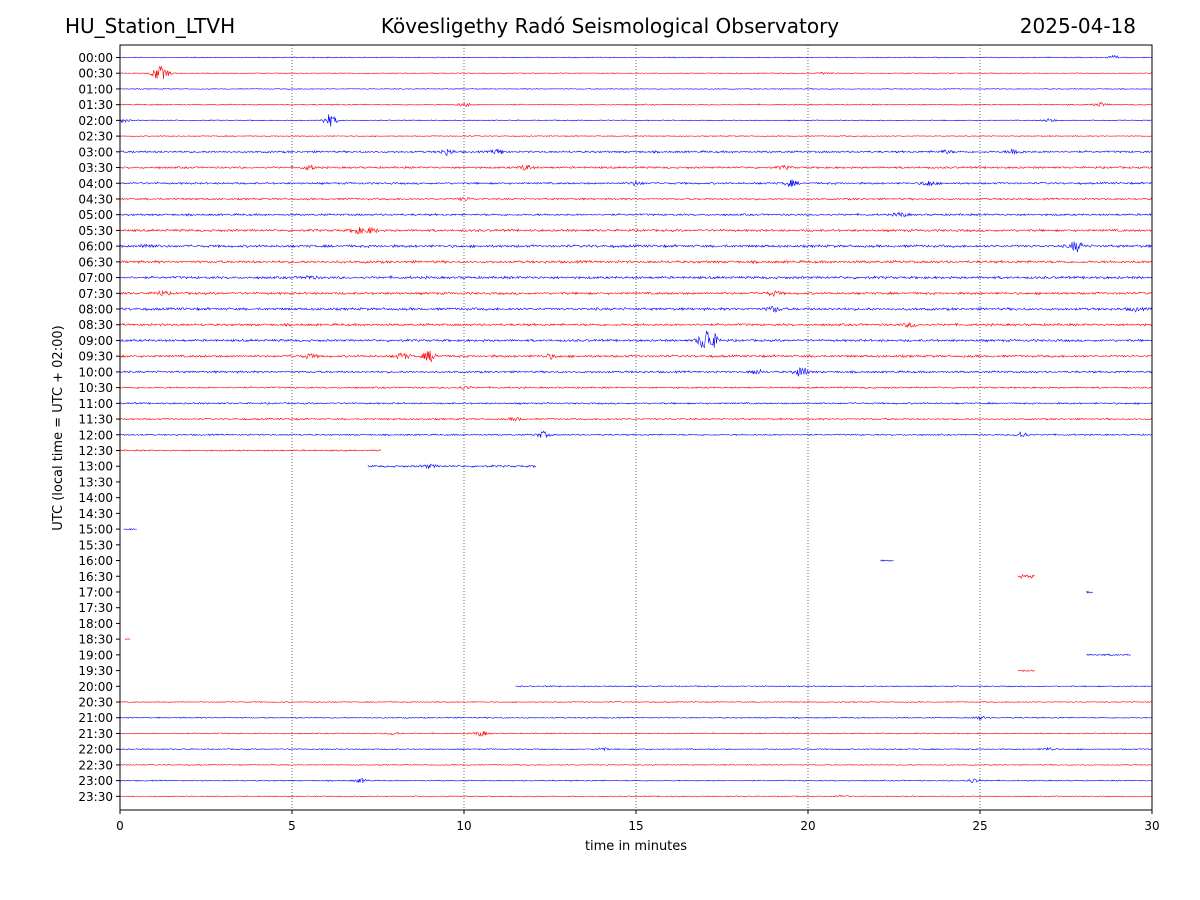 The image size is (1200, 900). Describe the element at coordinates (95, 750) in the screenshot. I see `y-tick-label: 22:00` at that location.